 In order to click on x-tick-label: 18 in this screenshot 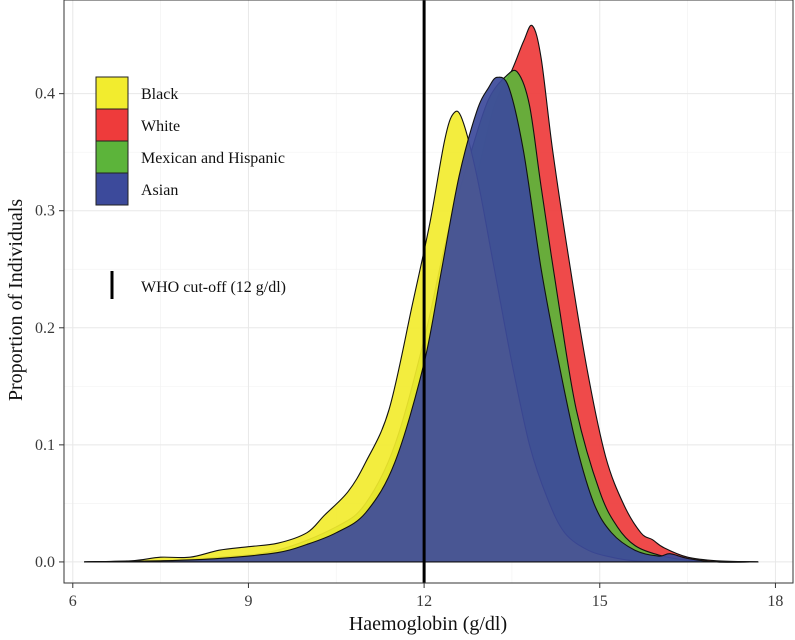, I will do `click(775, 601)`.